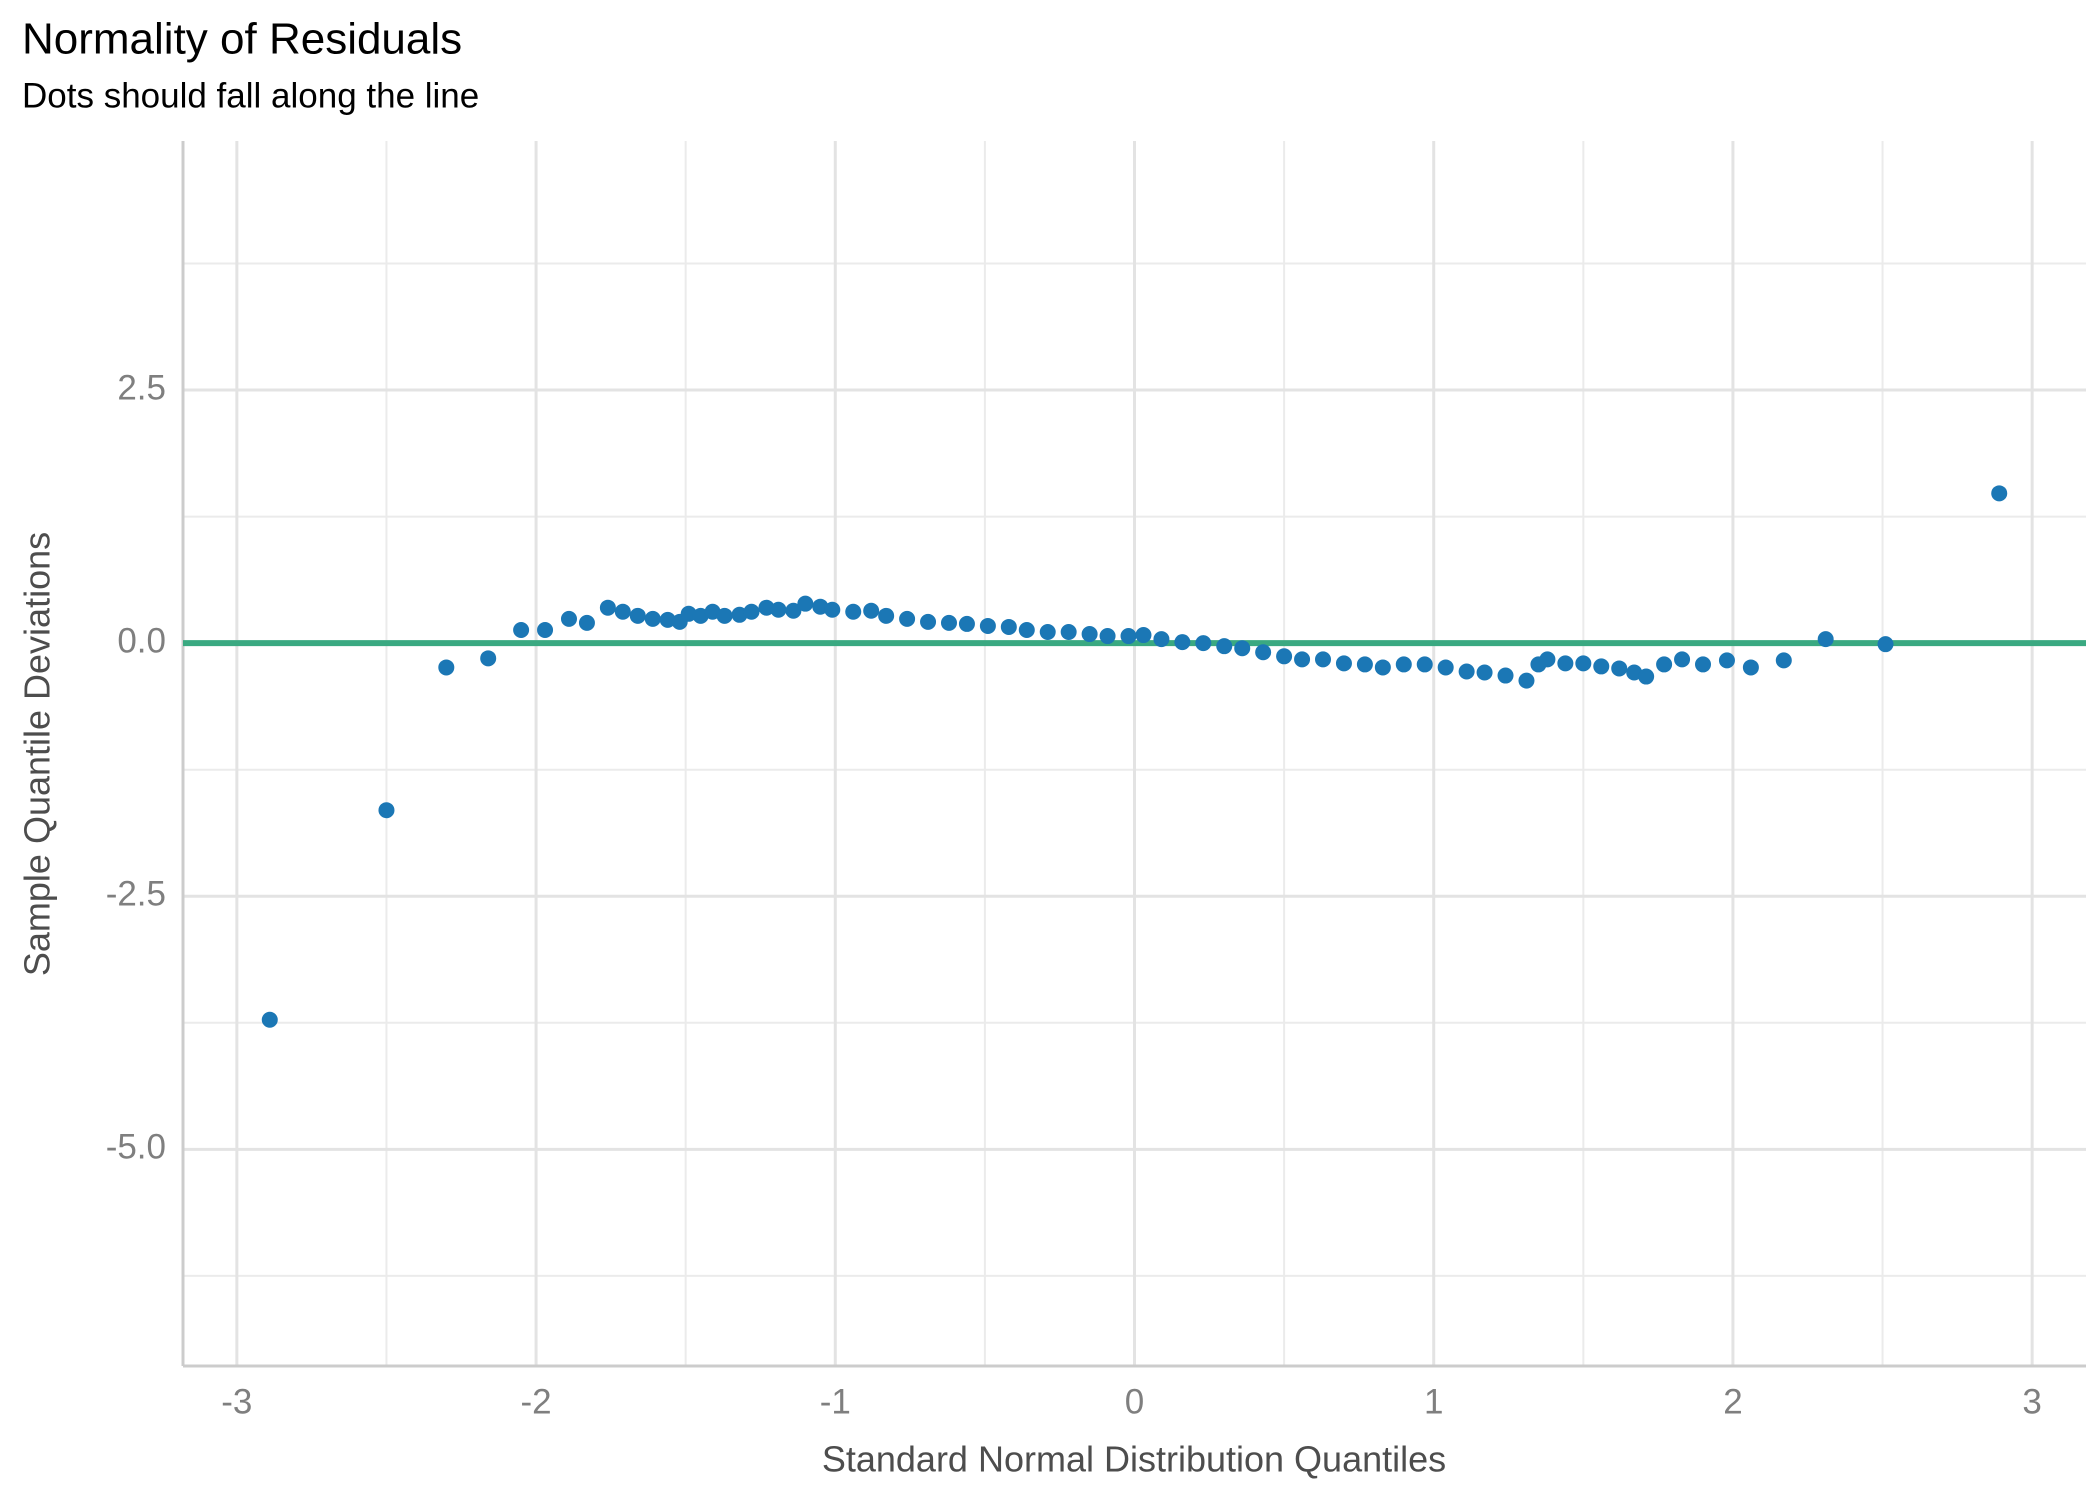 Image resolution: width=2100 pixels, height=1500 pixels. What do you see at coordinates (1433, 1401) in the screenshot?
I see `x-tick-label: 1` at bounding box center [1433, 1401].